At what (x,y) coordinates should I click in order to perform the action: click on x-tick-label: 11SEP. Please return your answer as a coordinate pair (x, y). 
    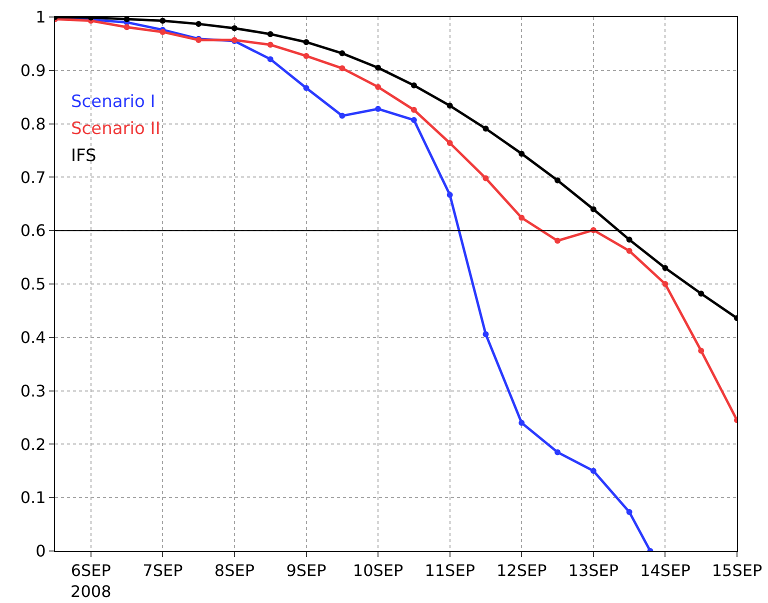
    Looking at the image, I should click on (450, 570).